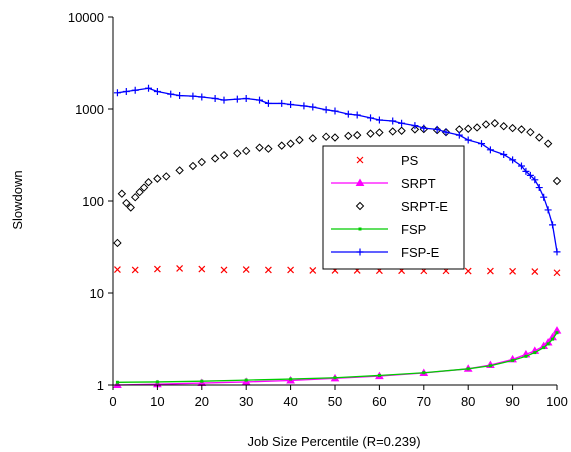  Describe the element at coordinates (557, 401) in the screenshot. I see `x-tick-label: 100` at that location.